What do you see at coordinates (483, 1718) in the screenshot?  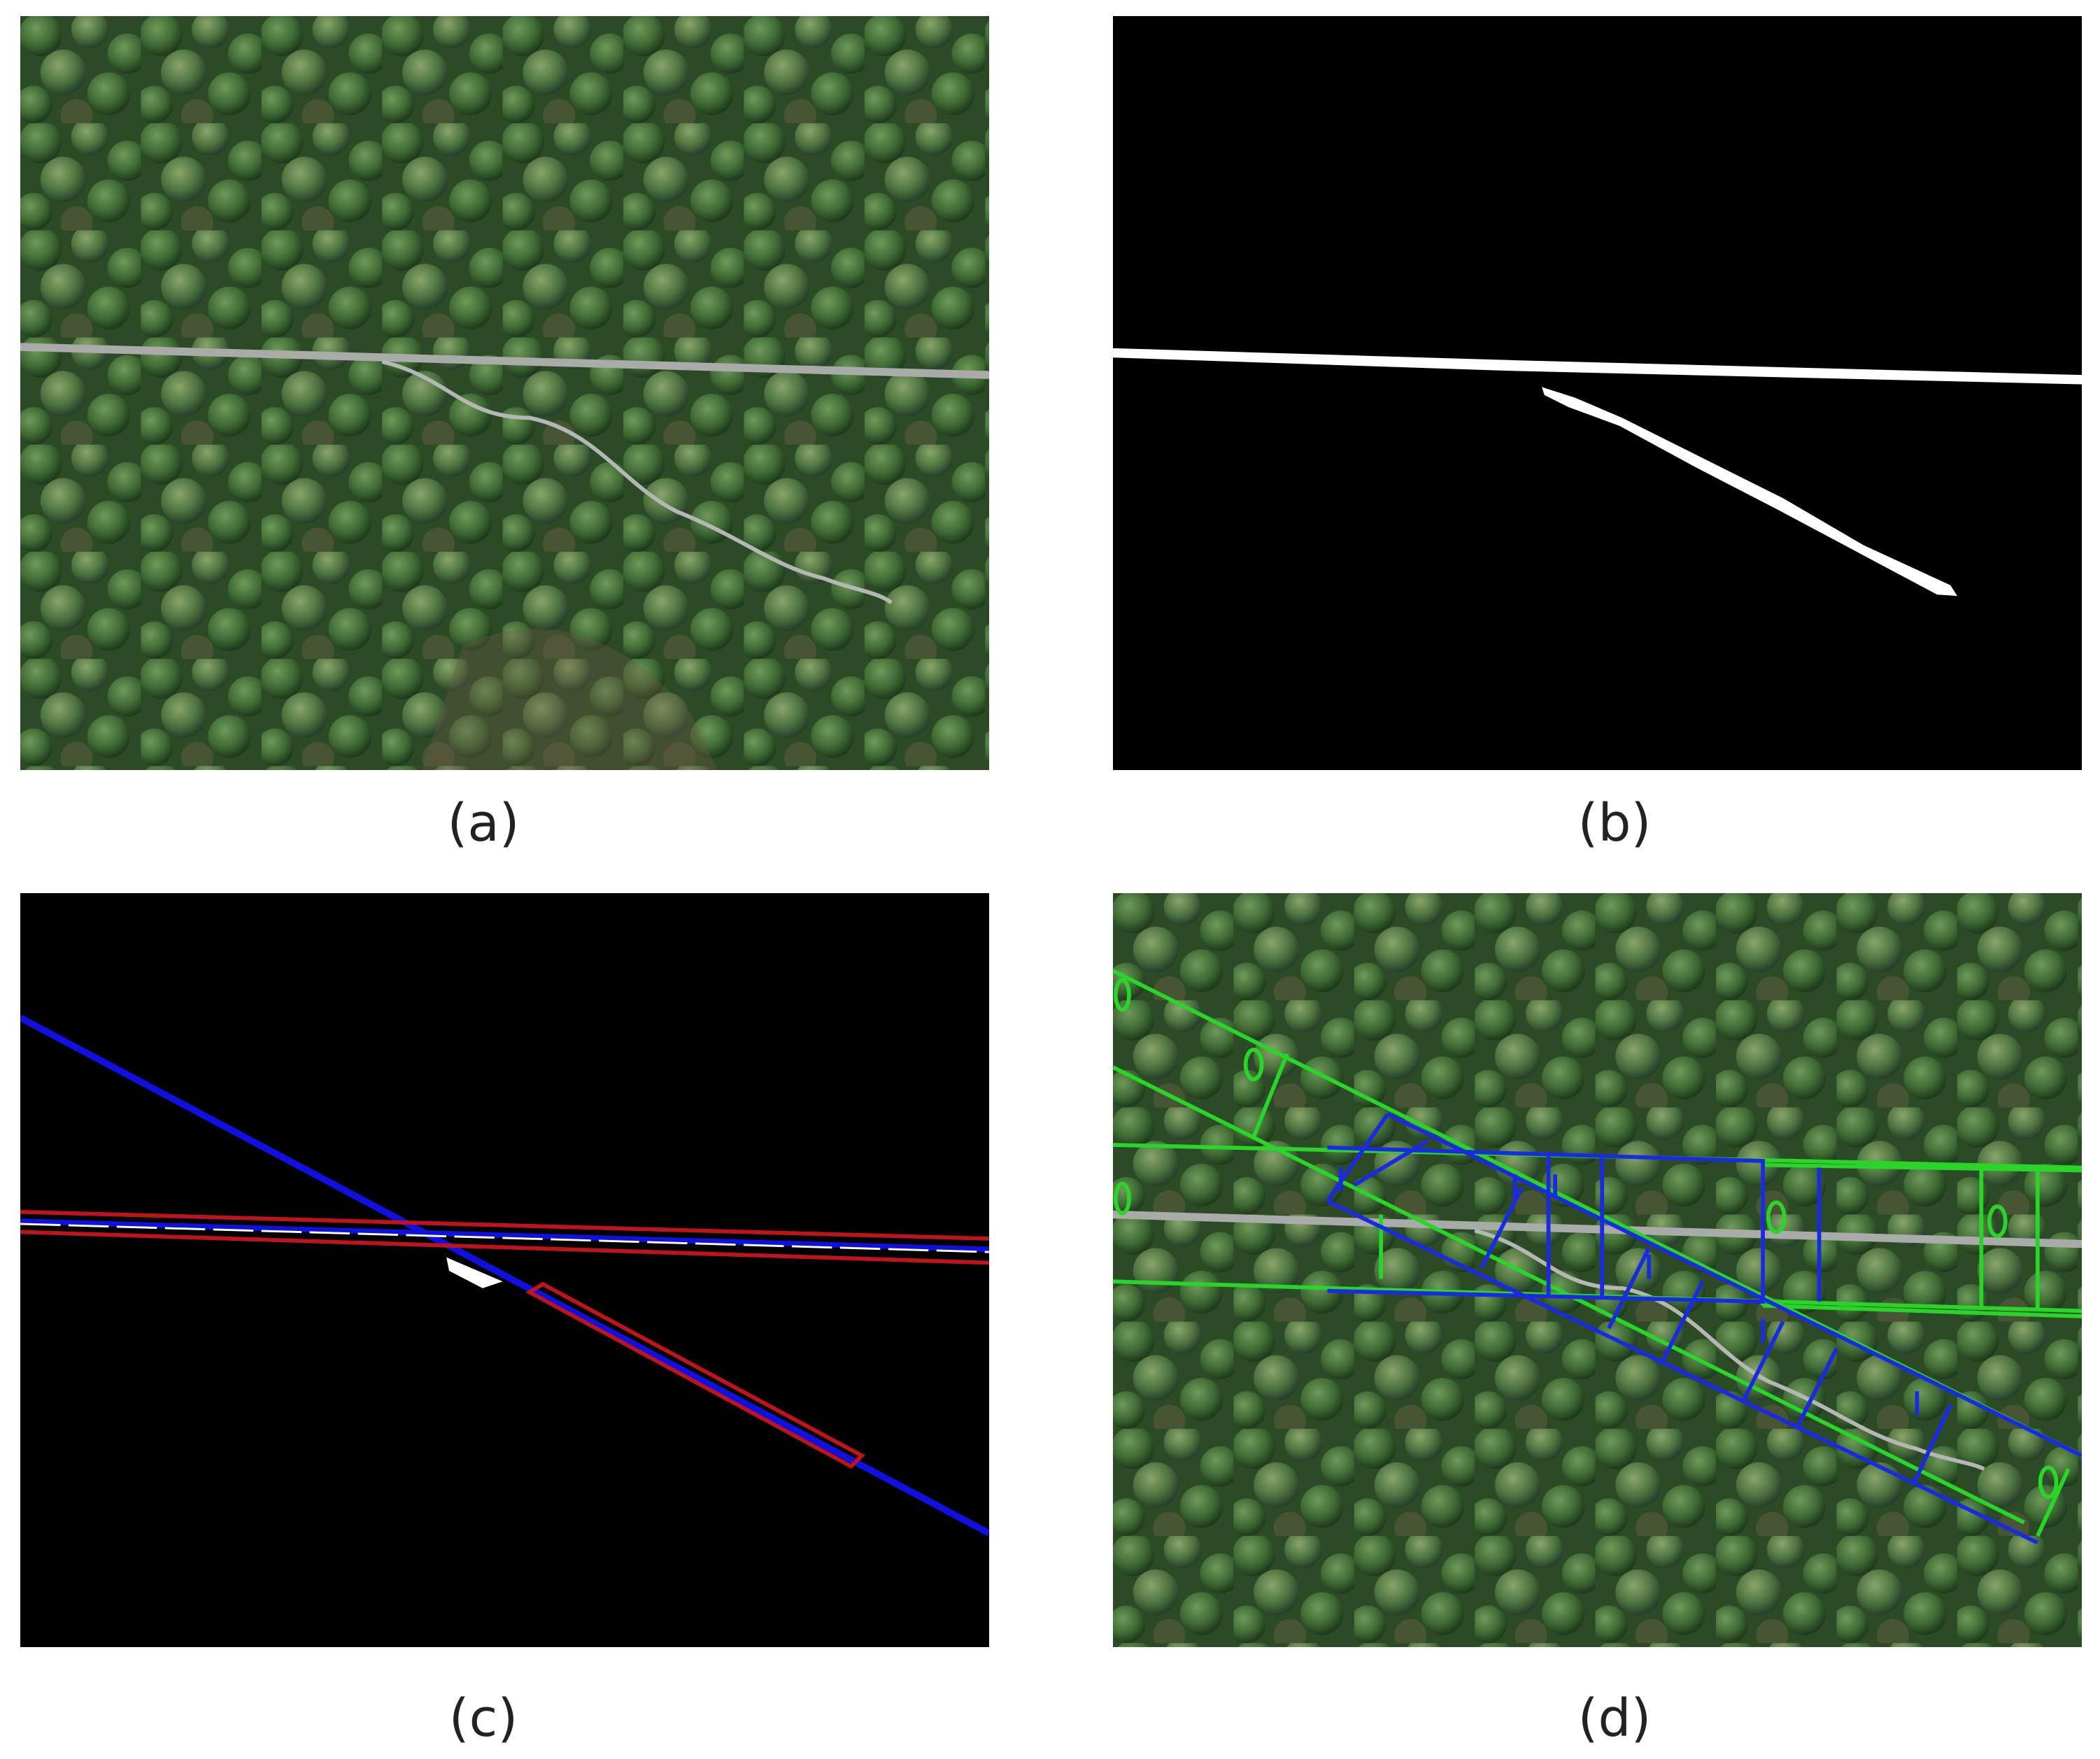 I see `caption: (c)` at bounding box center [483, 1718].